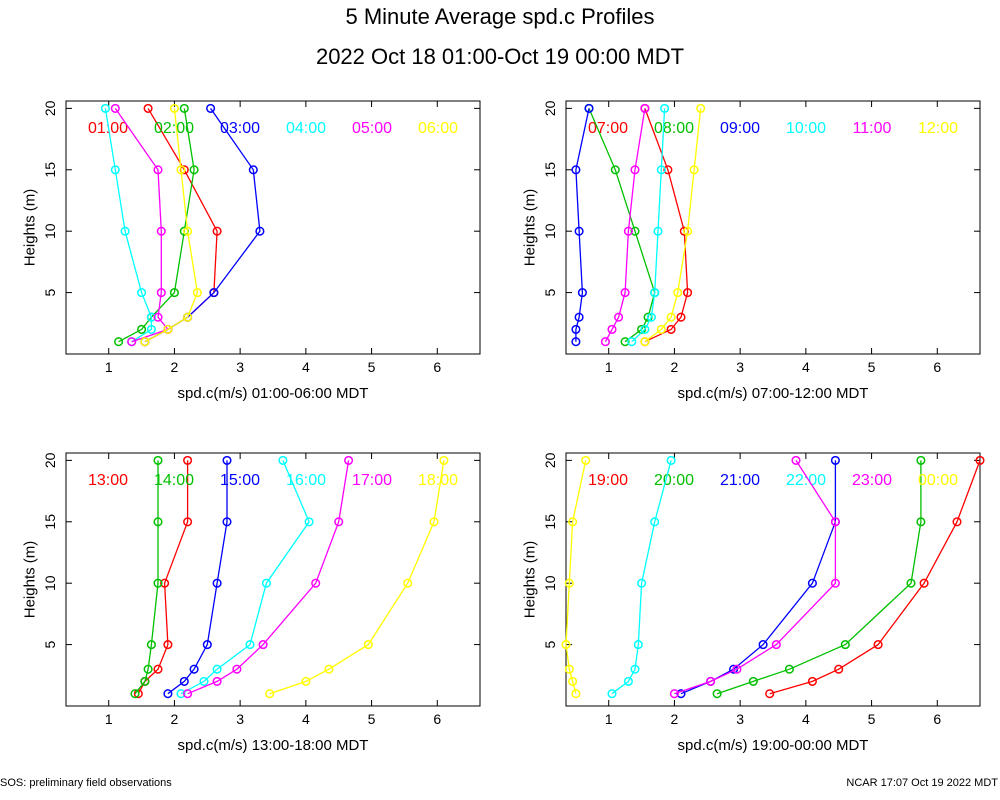 The height and width of the screenshot is (800, 1000). I want to click on footer-note: SOS: preliminary field observations, so click(86, 783).